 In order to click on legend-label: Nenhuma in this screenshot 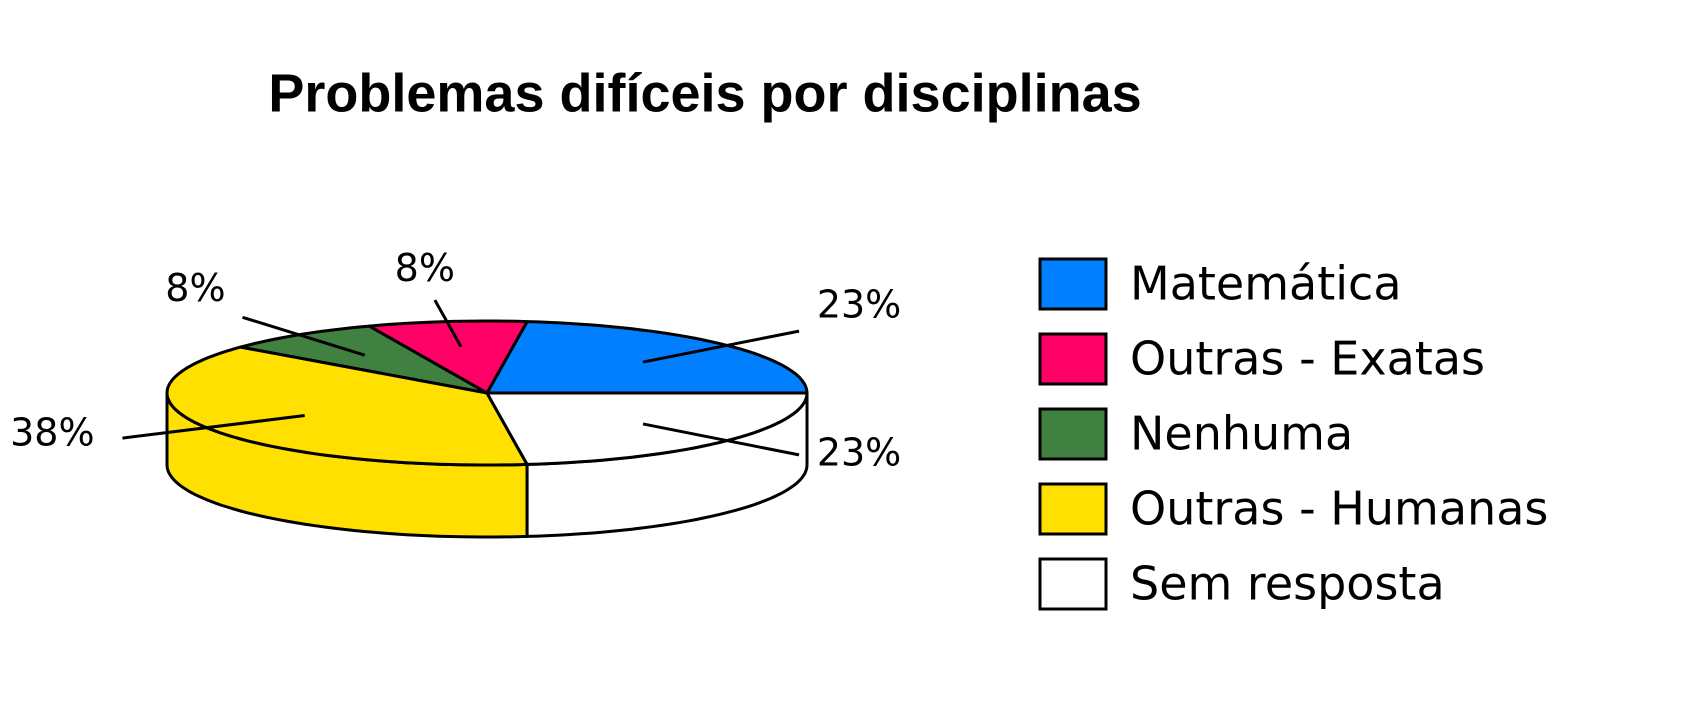, I will do `click(1241, 434)`.